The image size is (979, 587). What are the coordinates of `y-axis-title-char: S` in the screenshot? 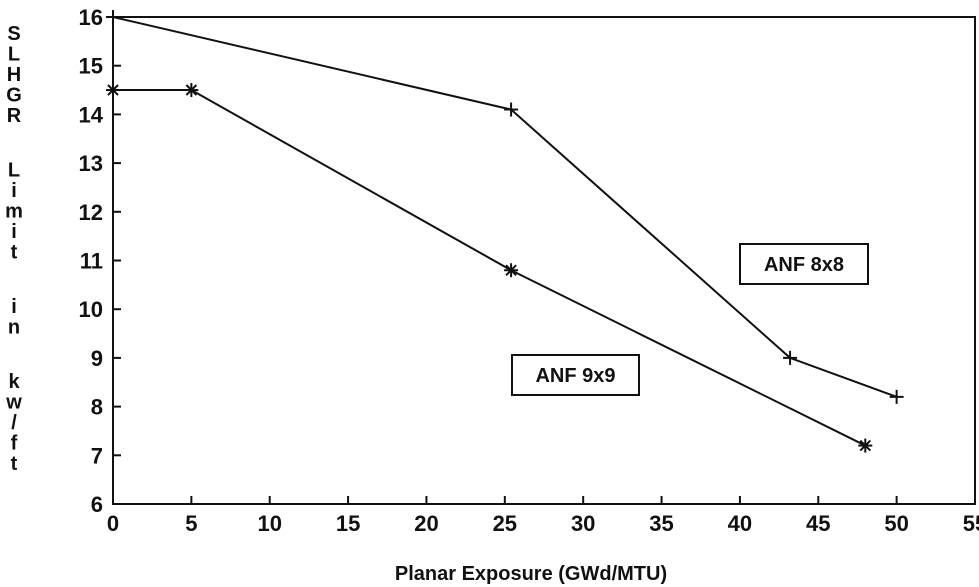 It's located at (13, 34).